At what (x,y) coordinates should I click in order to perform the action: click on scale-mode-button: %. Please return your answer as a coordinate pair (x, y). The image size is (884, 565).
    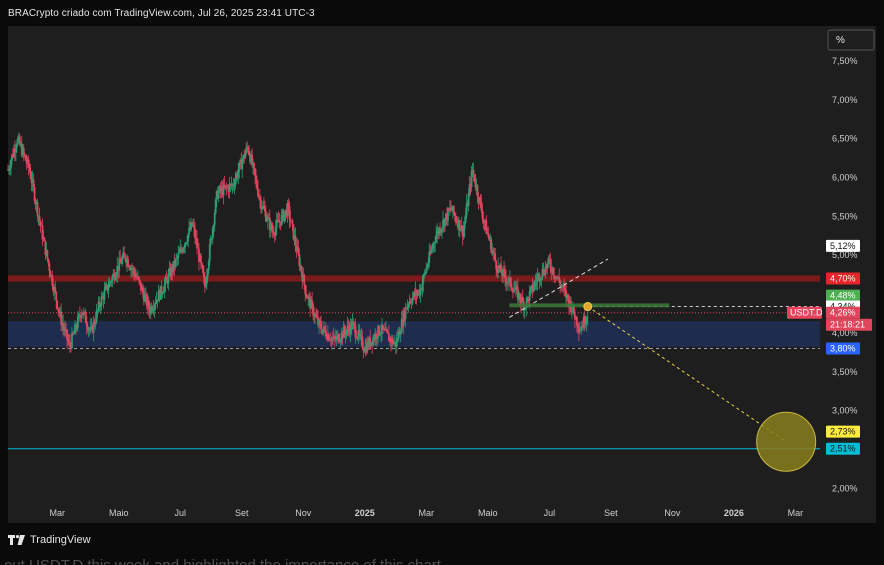
    Looking at the image, I should click on (851, 40).